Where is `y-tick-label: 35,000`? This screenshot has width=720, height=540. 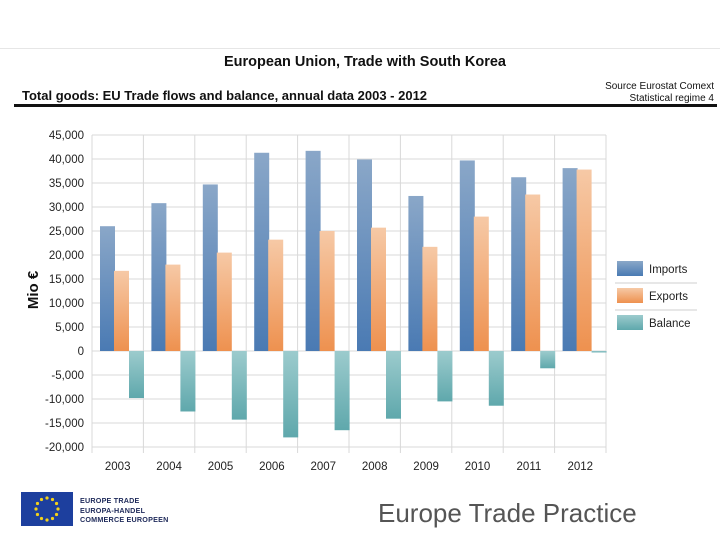
y-tick-label: 35,000 is located at coordinates (66, 184).